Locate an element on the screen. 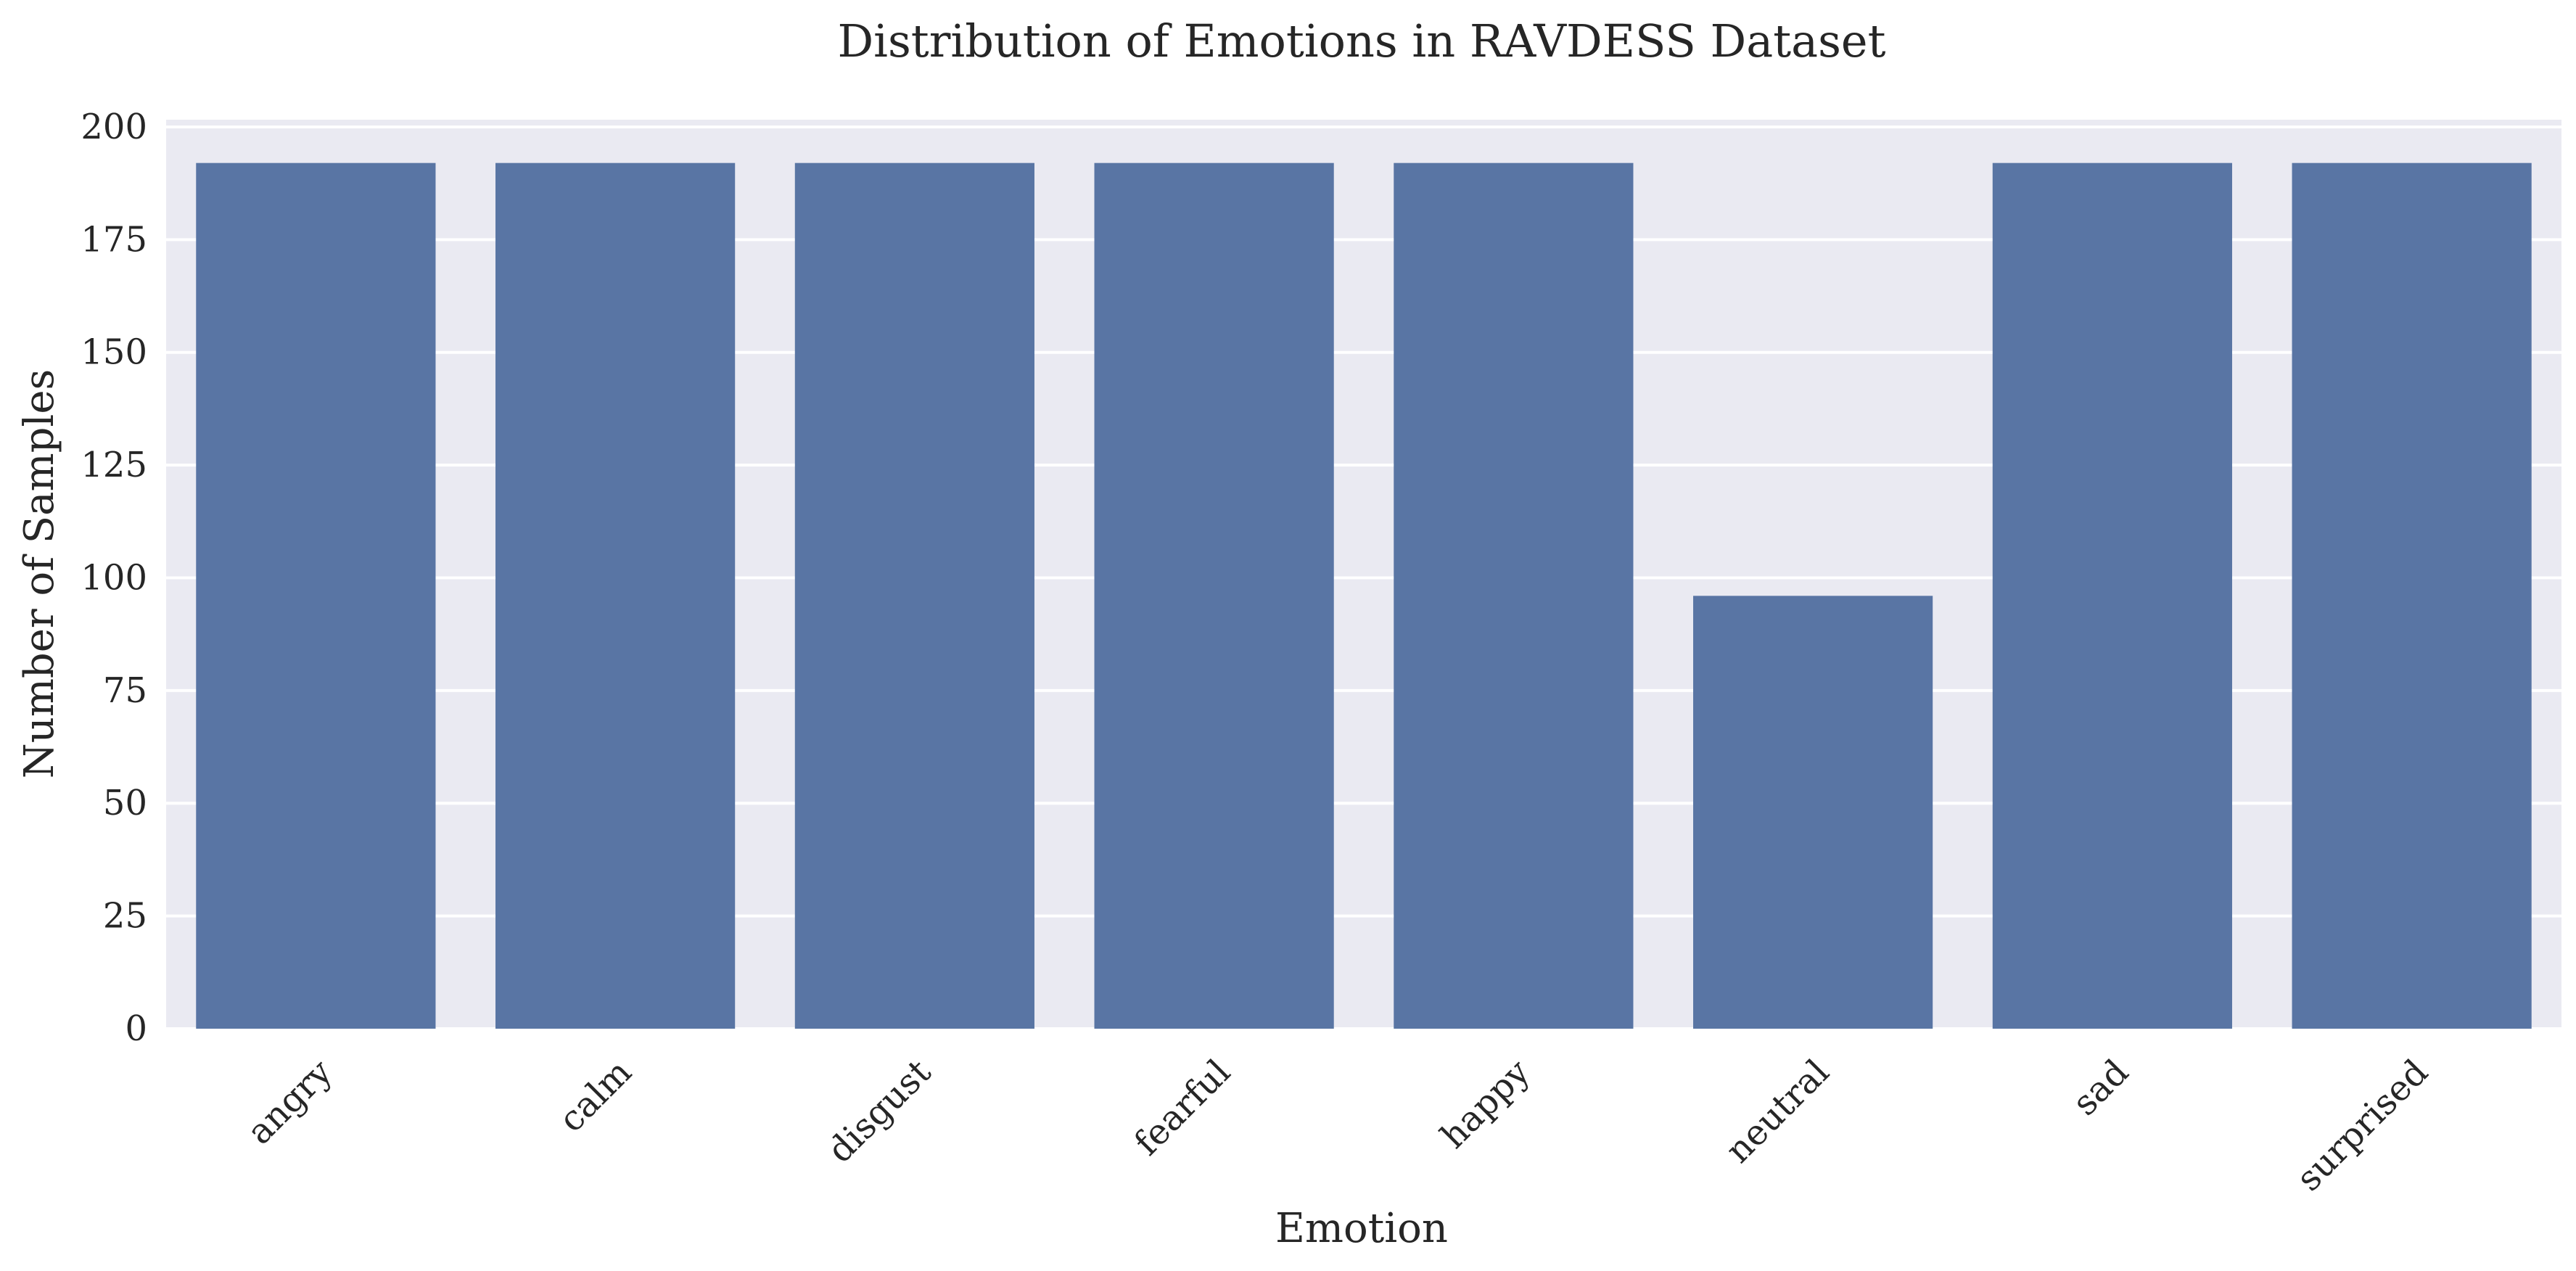  bar-neutral is located at coordinates (1813, 812).